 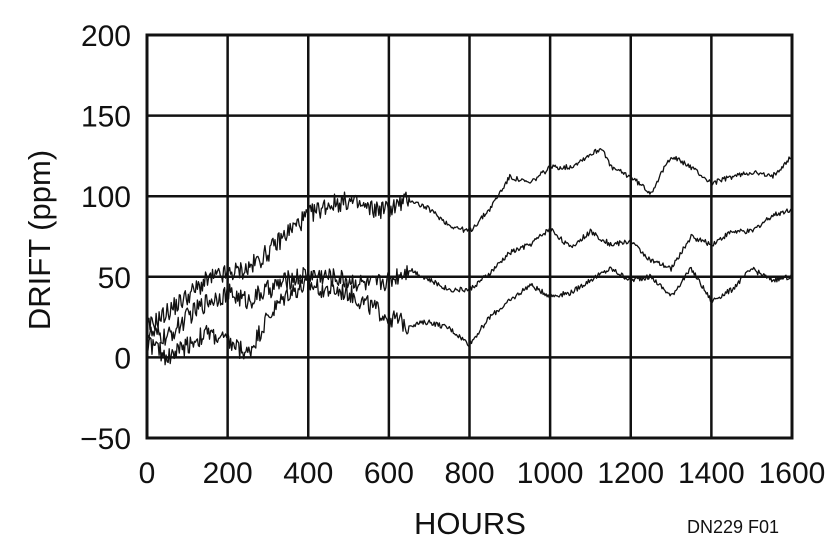 I want to click on x-tick-label: 600, so click(x=389, y=473).